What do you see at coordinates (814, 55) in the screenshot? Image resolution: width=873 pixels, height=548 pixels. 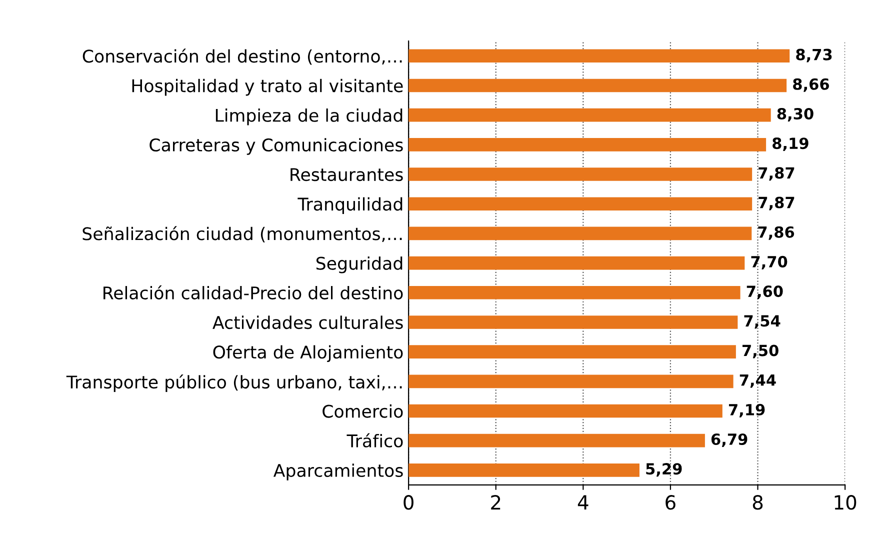 I see `data-label: 8,73` at bounding box center [814, 55].